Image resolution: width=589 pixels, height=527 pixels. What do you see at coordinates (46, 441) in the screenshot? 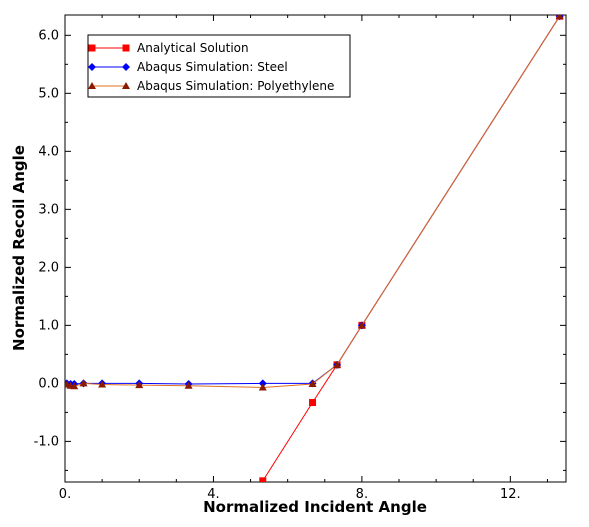
I see `y-tick-label: -1.0` at bounding box center [46, 441].